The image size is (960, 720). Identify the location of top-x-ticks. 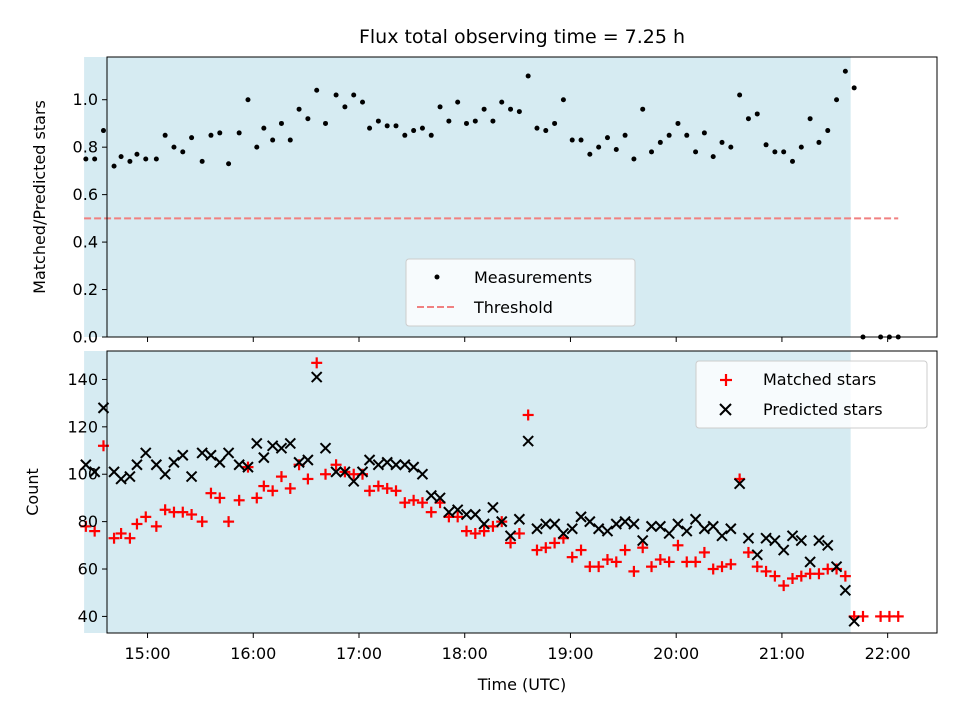
(518, 339).